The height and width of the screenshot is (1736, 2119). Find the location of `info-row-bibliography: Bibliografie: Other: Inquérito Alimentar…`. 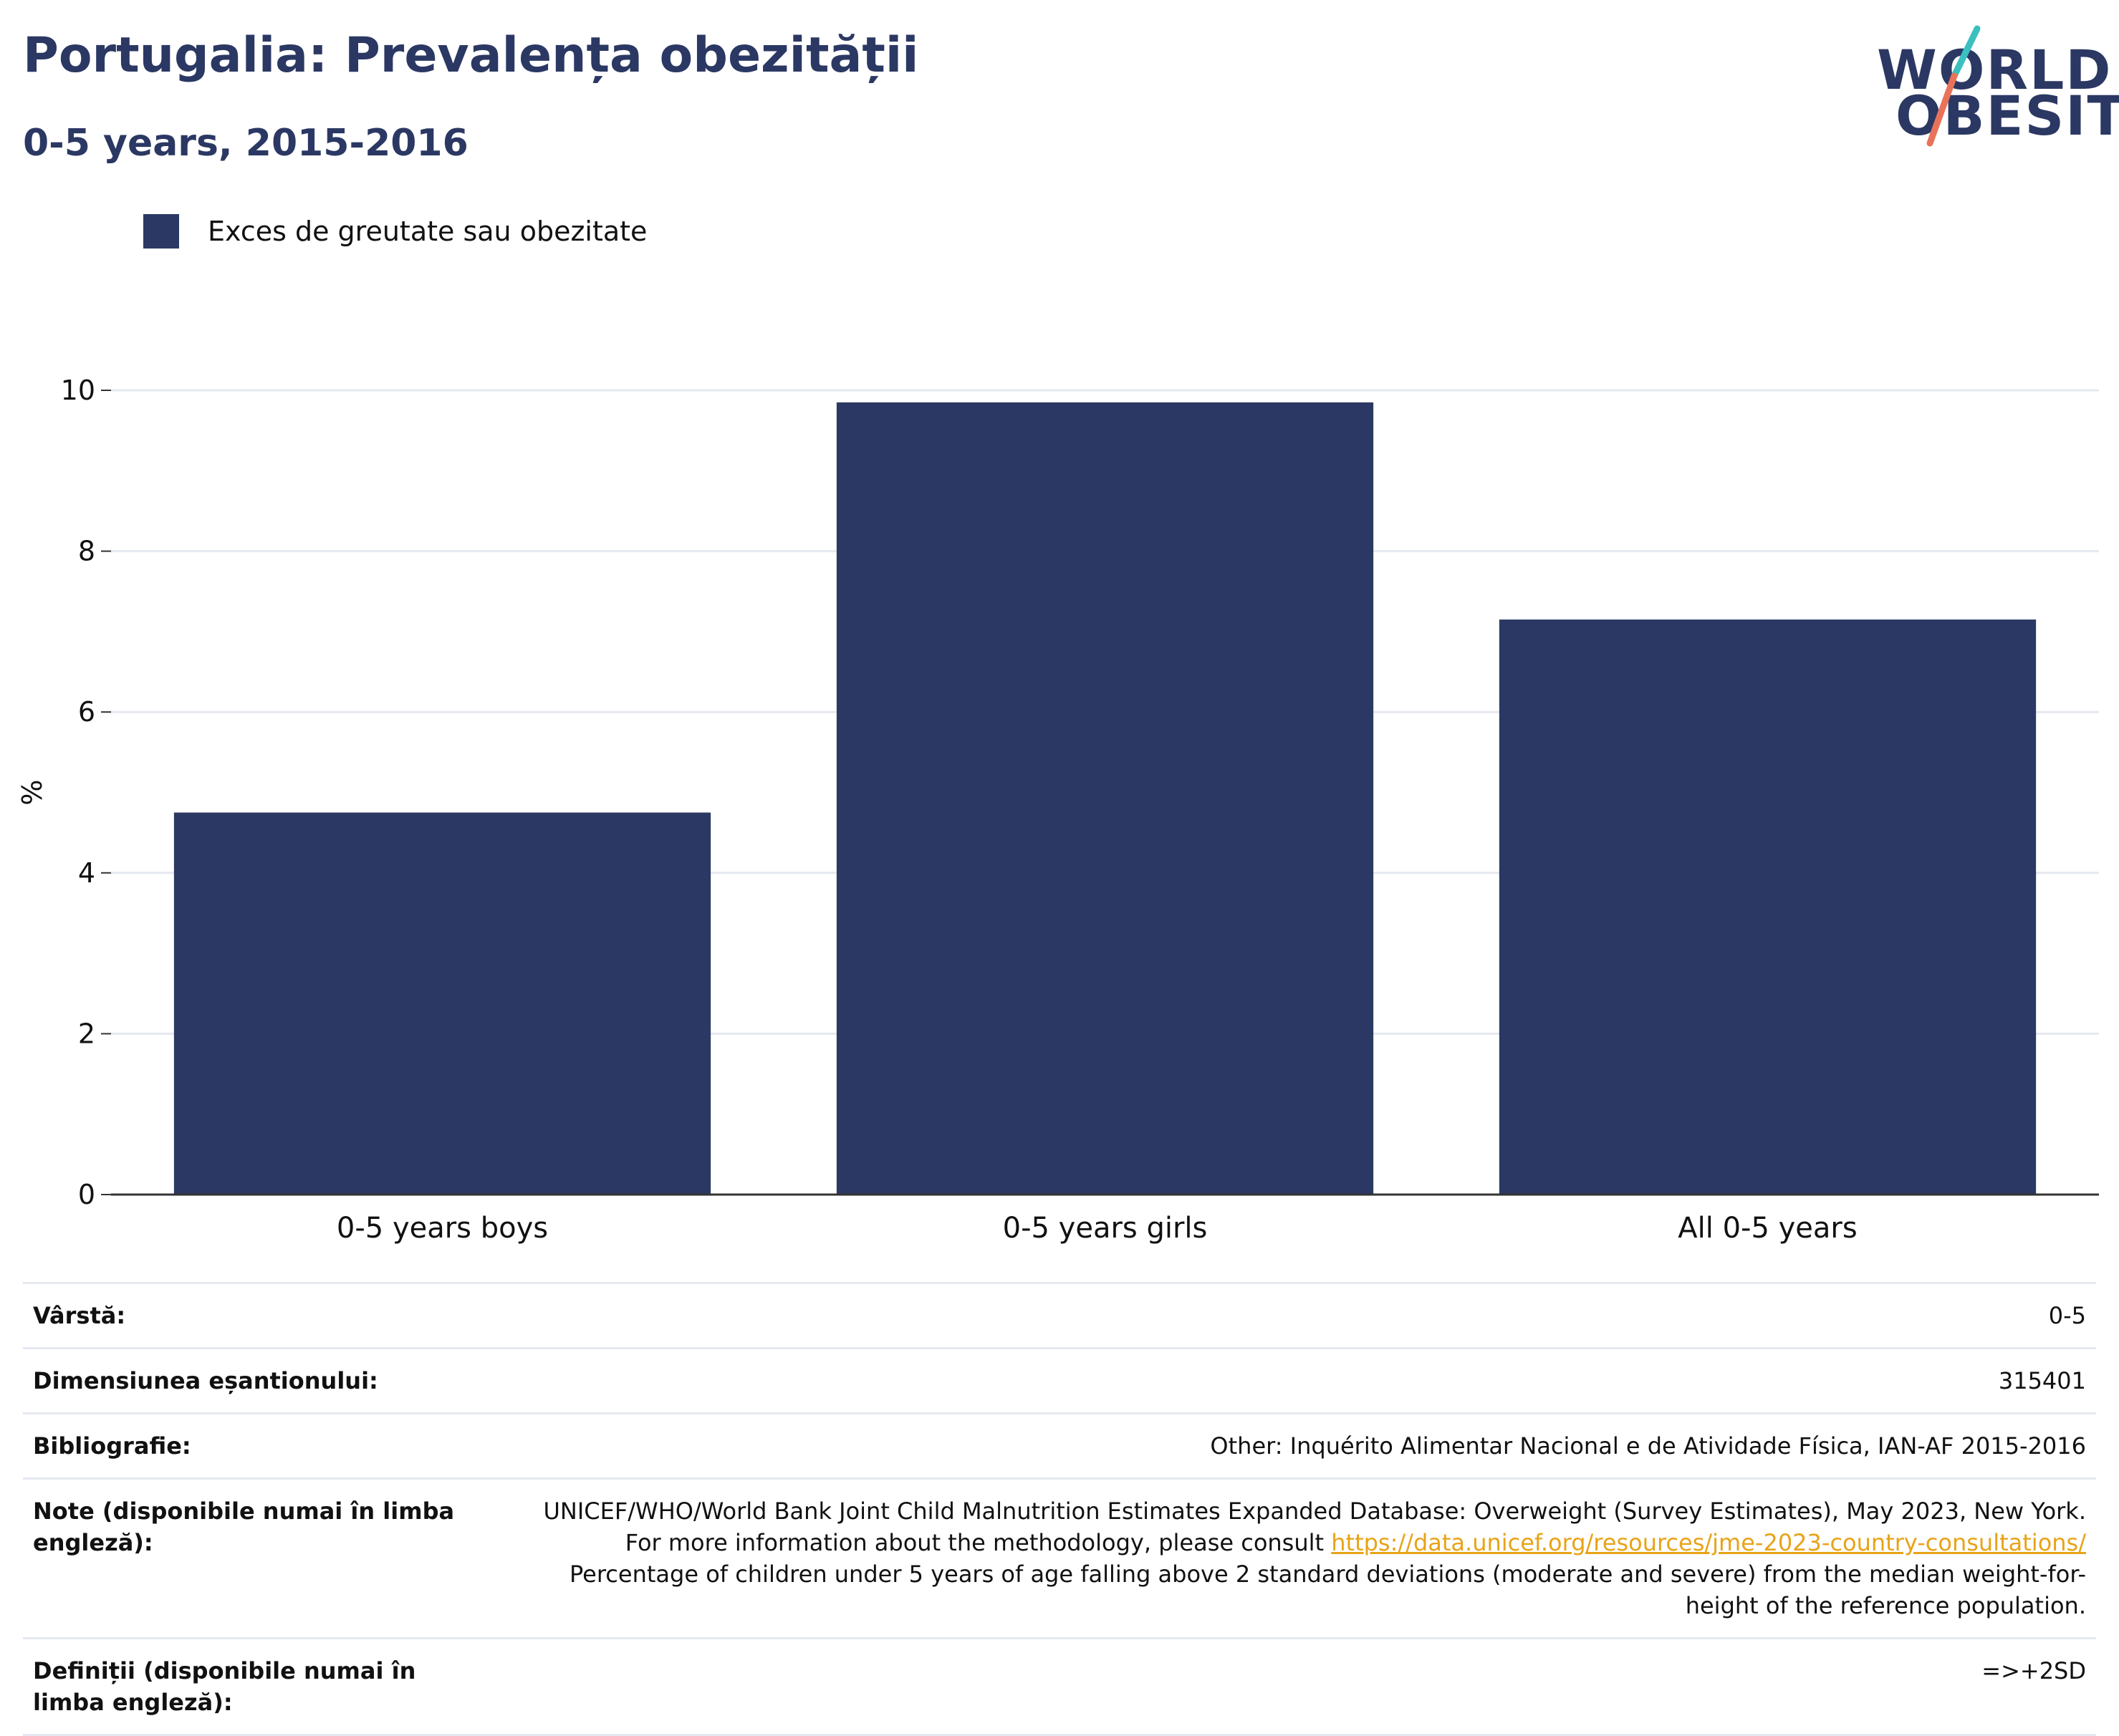

info-row-bibliography: Bibliografie: Other: Inquérito Alimentar… is located at coordinates (1059, 1445).